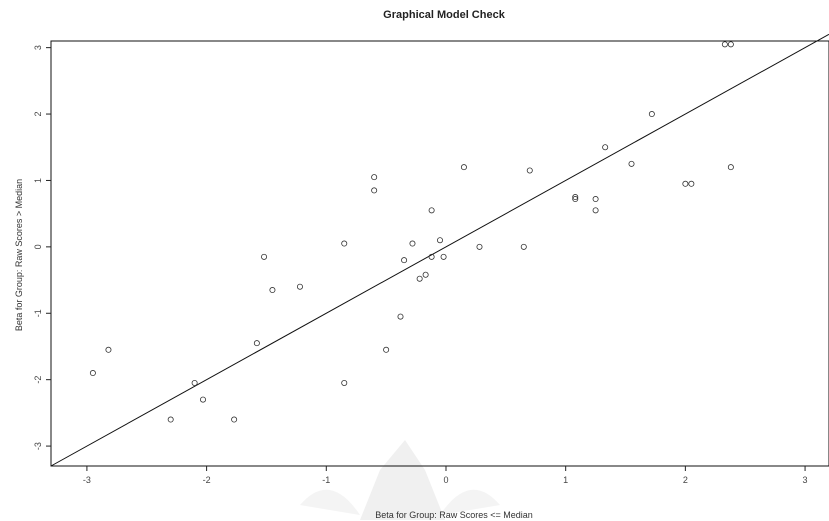  What do you see at coordinates (326, 480) in the screenshot?
I see `x-tick-label: -1` at bounding box center [326, 480].